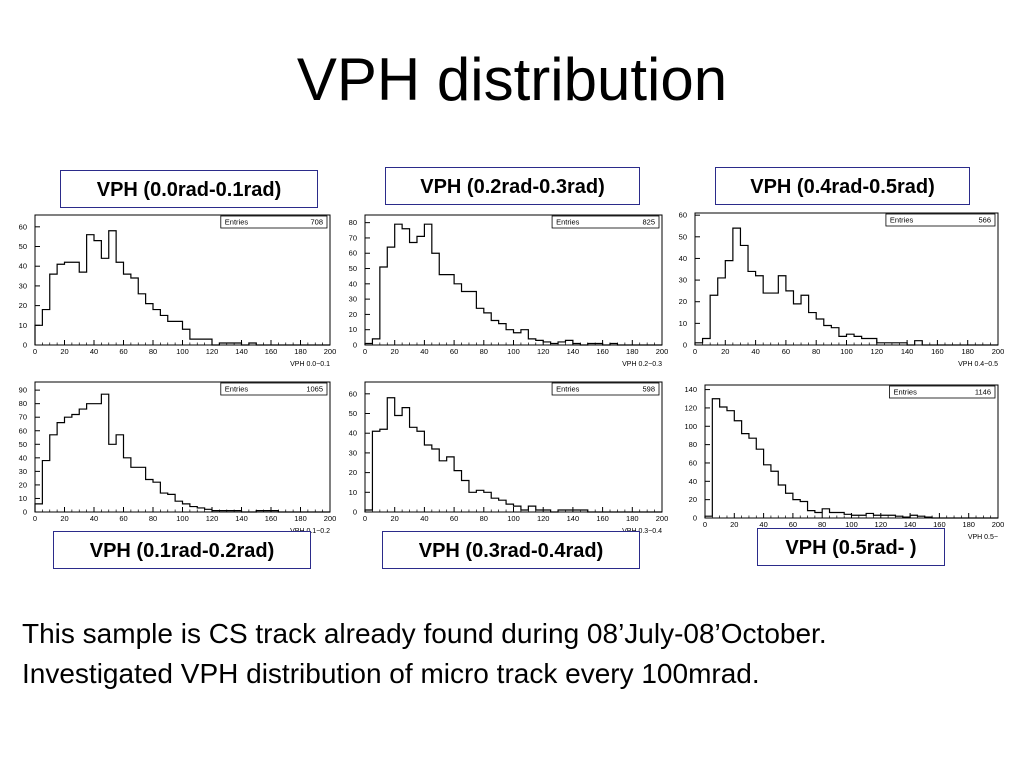 This screenshot has height=768, width=1024. Describe the element at coordinates (182, 550) in the screenshot. I see `label-1-2rad: VPH (0.1rad-0.2rad)` at that location.